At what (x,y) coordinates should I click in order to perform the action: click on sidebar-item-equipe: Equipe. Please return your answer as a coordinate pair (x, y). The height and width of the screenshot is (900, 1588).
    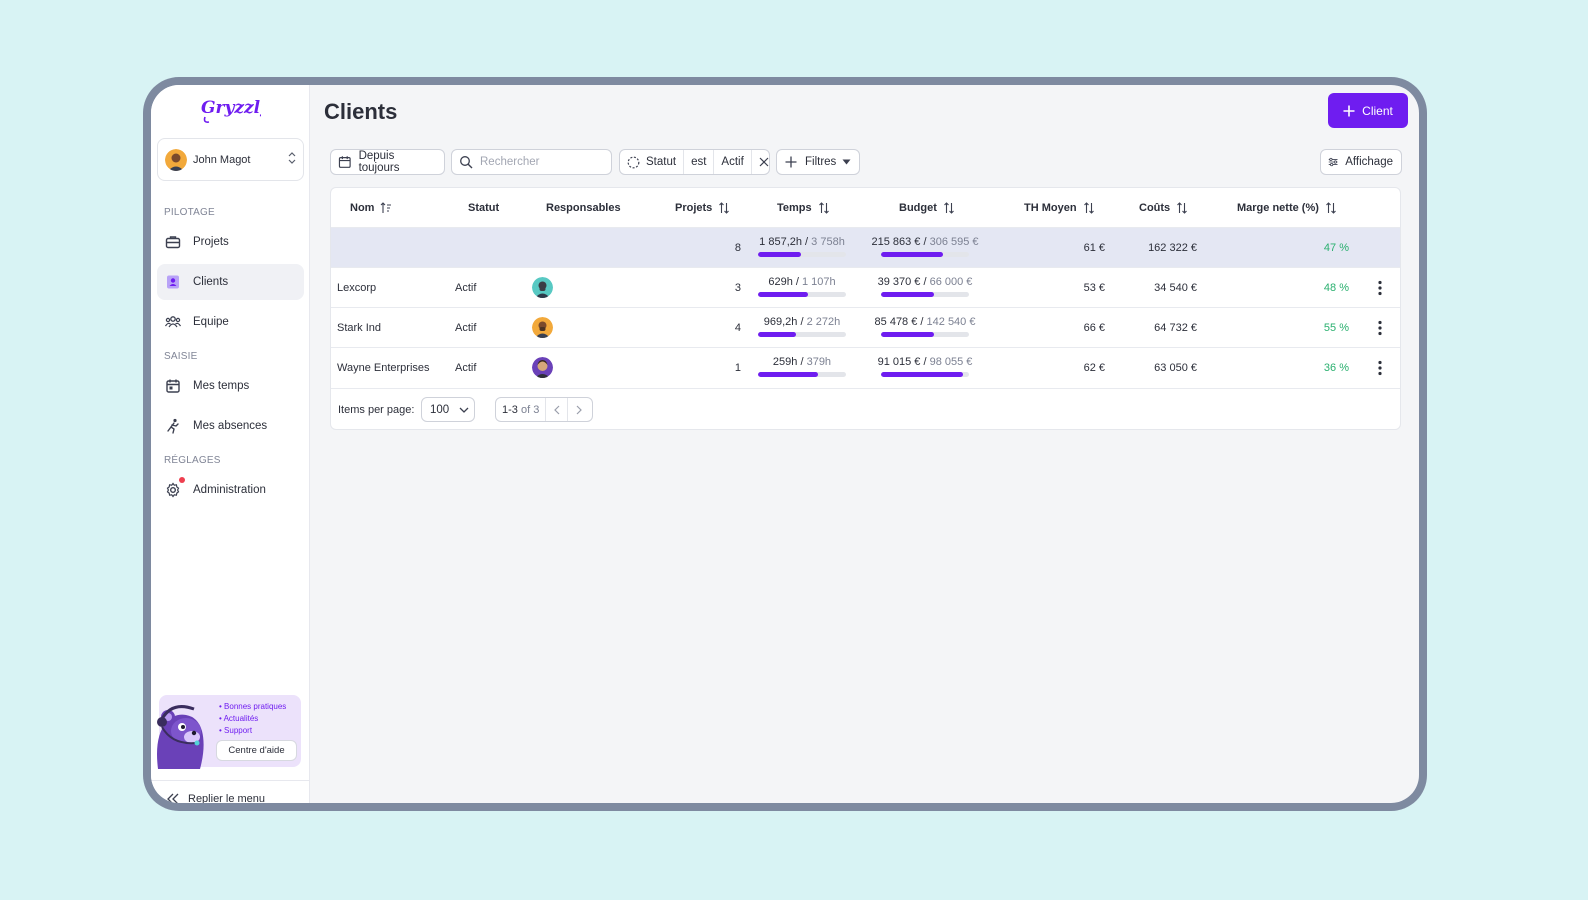
    Looking at the image, I should click on (230, 322).